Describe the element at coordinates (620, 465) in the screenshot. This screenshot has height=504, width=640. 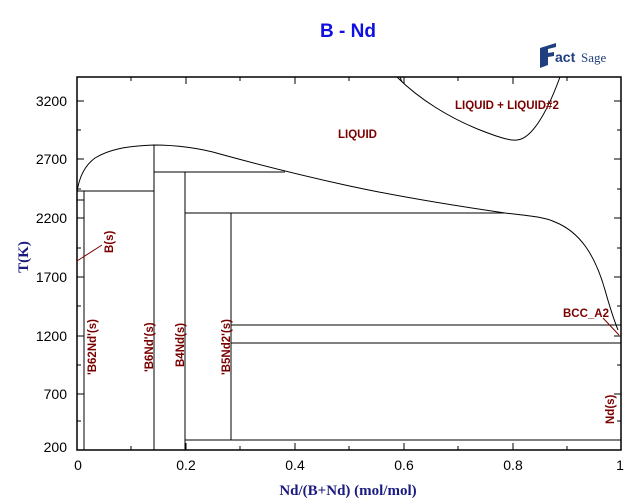
I see `x-tick-label: 1` at that location.